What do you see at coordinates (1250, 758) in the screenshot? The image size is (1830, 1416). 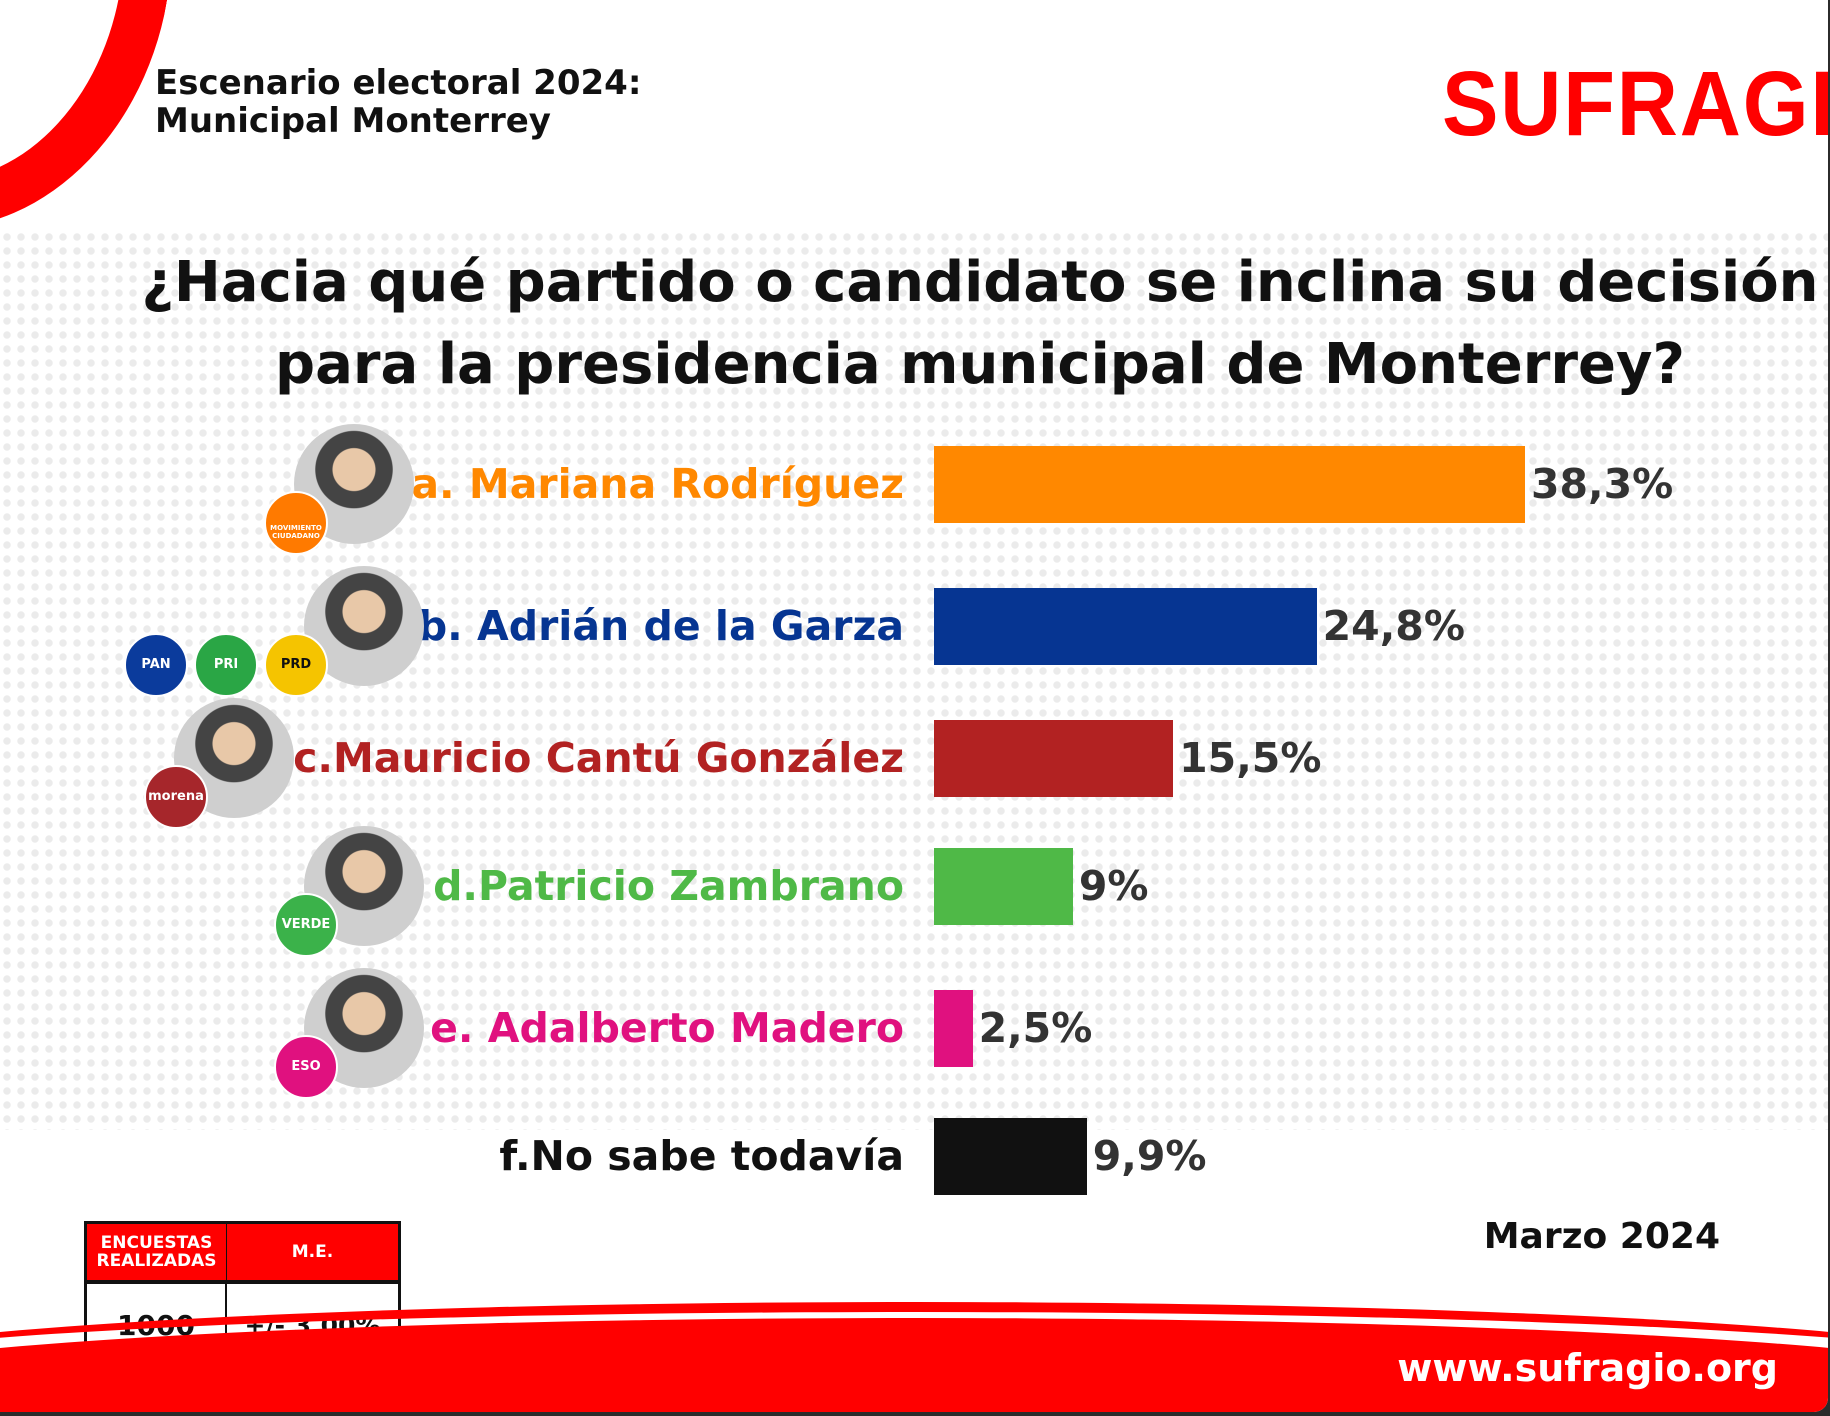 I see `value-label: 15,5%` at bounding box center [1250, 758].